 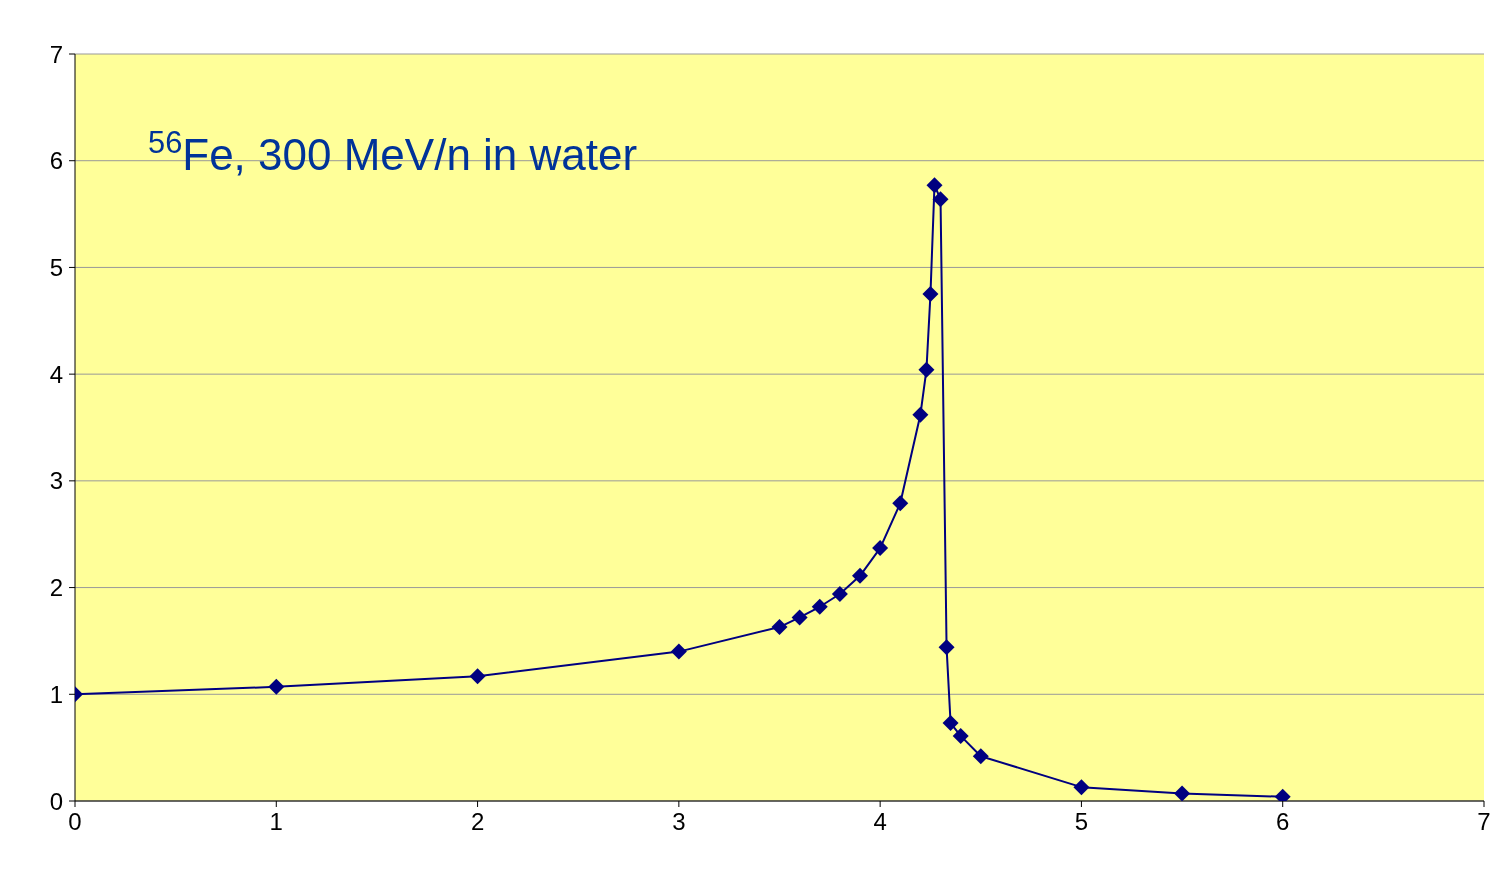 What do you see at coordinates (477, 822) in the screenshot?
I see `x-tick-label: 2` at bounding box center [477, 822].